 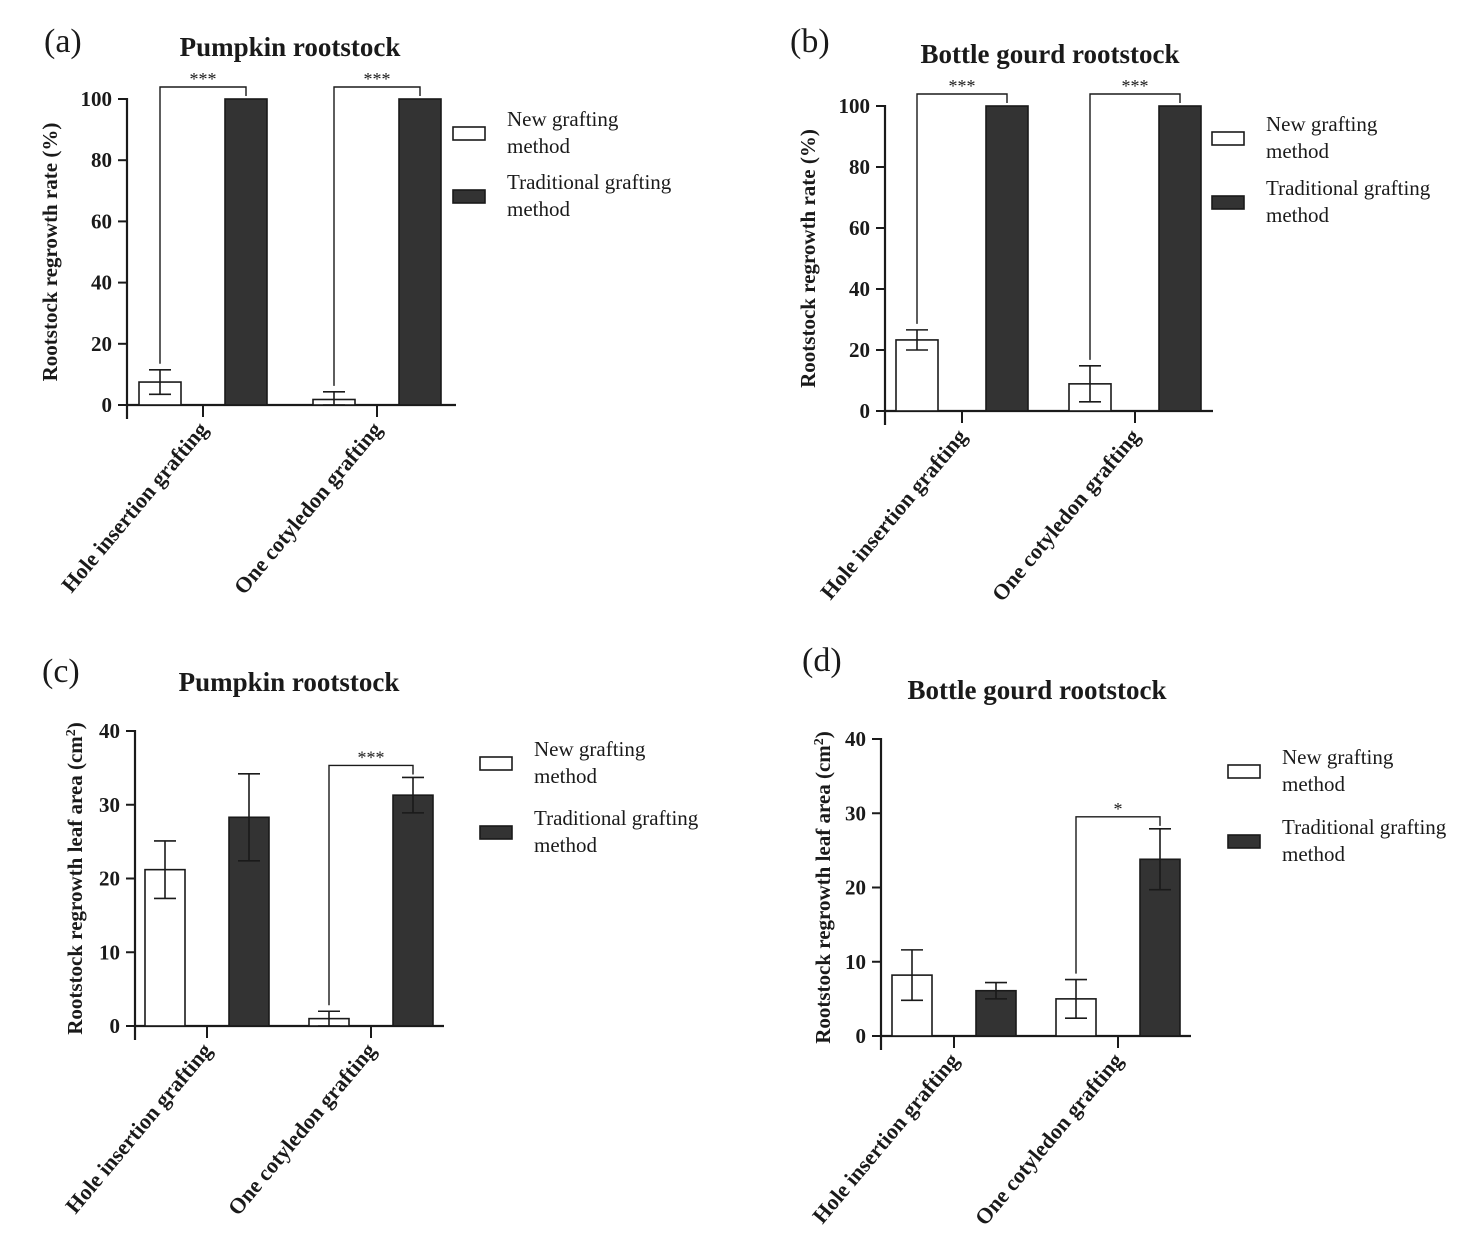 I want to click on panel-letter: (d), so click(x=822, y=660).